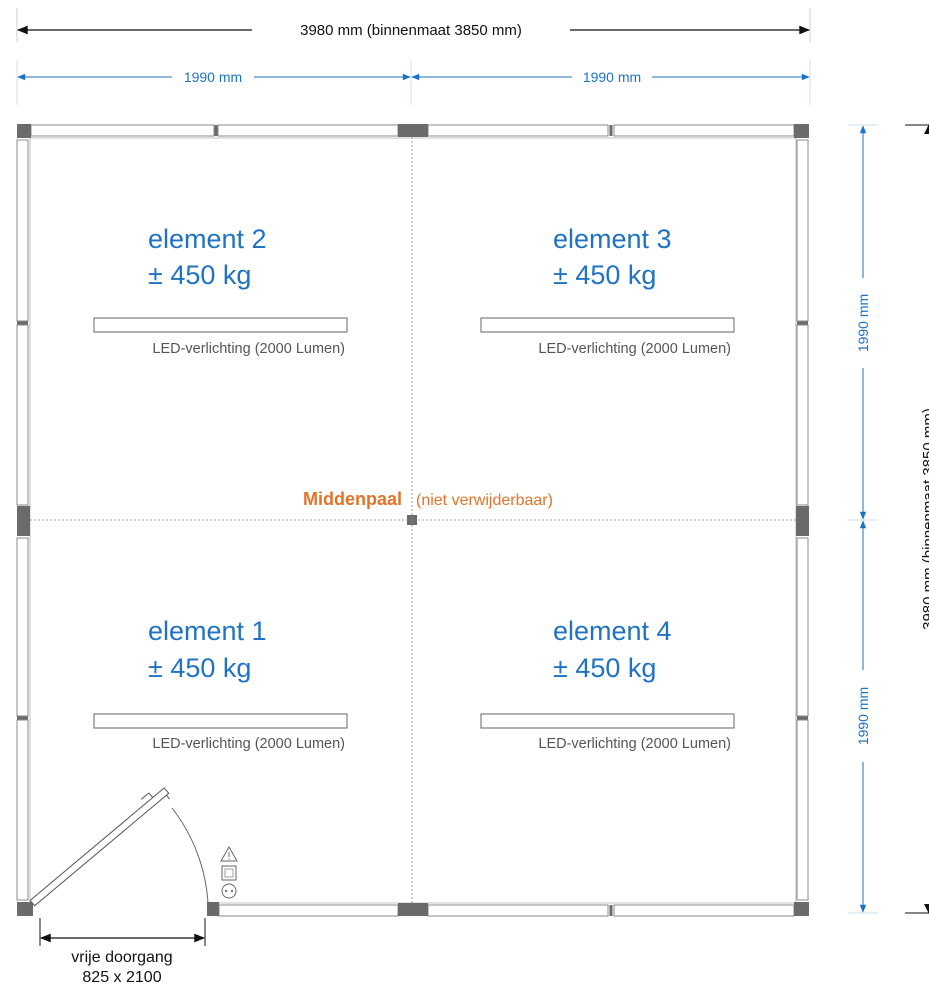 The width and height of the screenshot is (929, 987). Describe the element at coordinates (924, 519) in the screenshot. I see `overall-depth-label: 3980 mm (binnenmaat 3850 mm)` at that location.